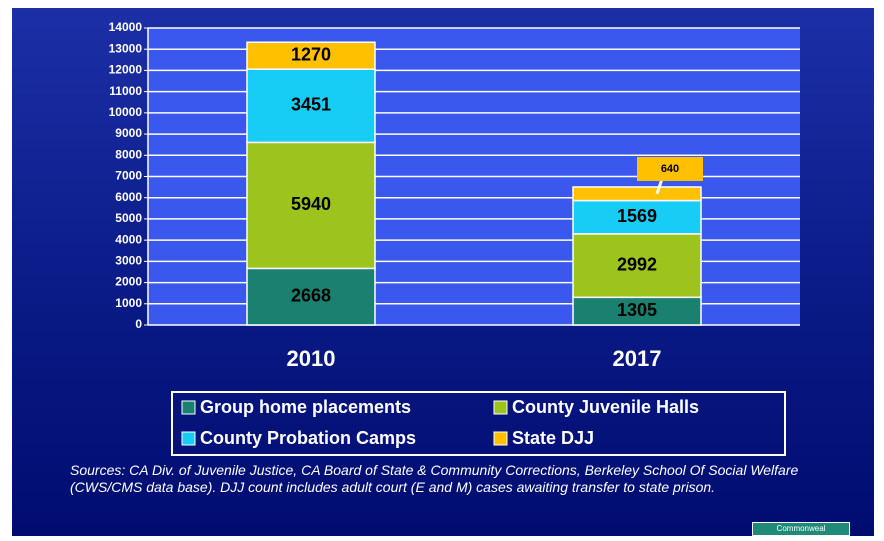 The image size is (884, 541). I want to click on x-tick-label: 2017, so click(637, 358).